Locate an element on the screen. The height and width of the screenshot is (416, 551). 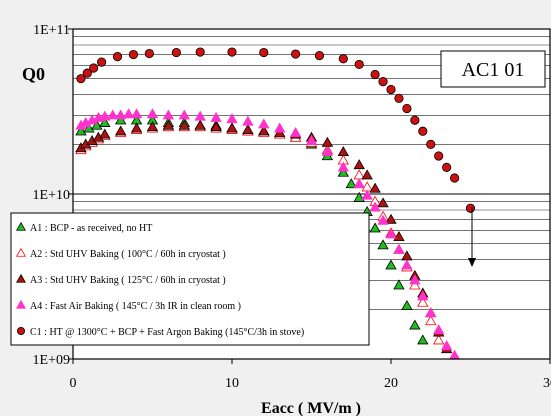
x-tick-label: 0 is located at coordinates (73, 383).